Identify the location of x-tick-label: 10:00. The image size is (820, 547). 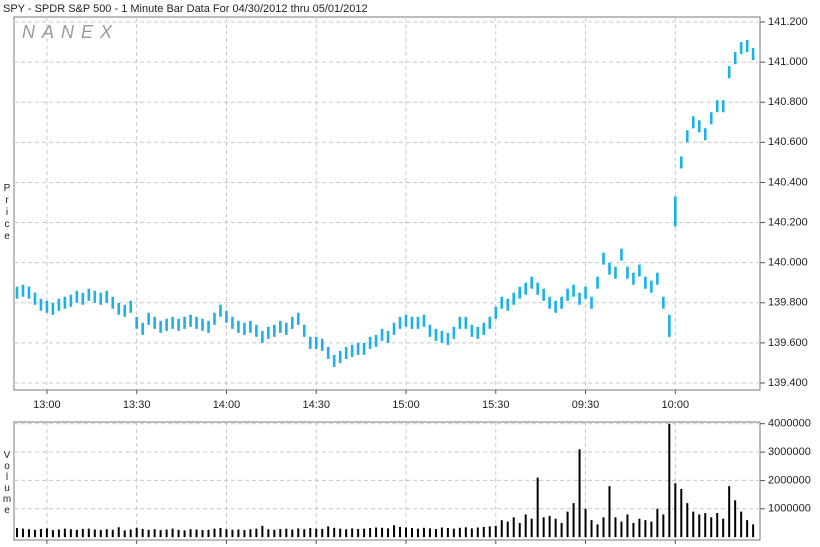
(676, 405).